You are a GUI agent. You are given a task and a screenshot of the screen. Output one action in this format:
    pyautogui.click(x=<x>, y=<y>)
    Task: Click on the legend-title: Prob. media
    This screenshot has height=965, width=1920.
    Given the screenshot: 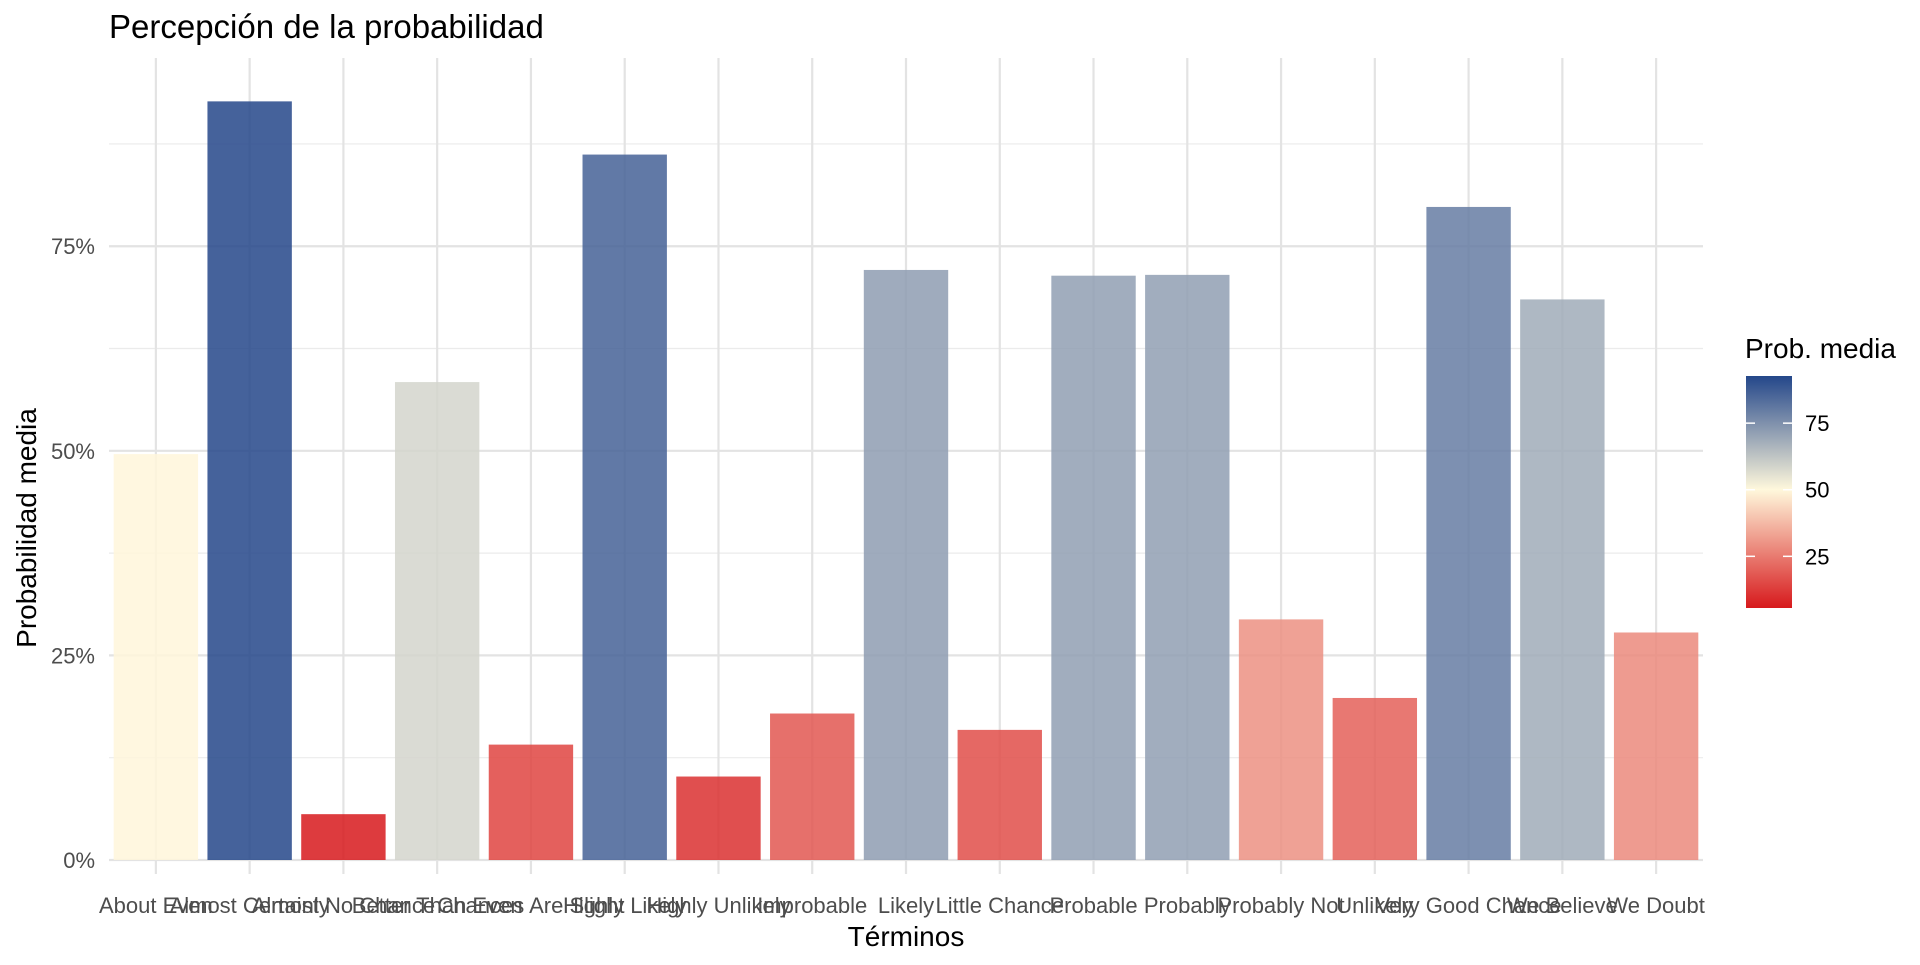 What is the action you would take?
    pyautogui.click(x=1820, y=348)
    